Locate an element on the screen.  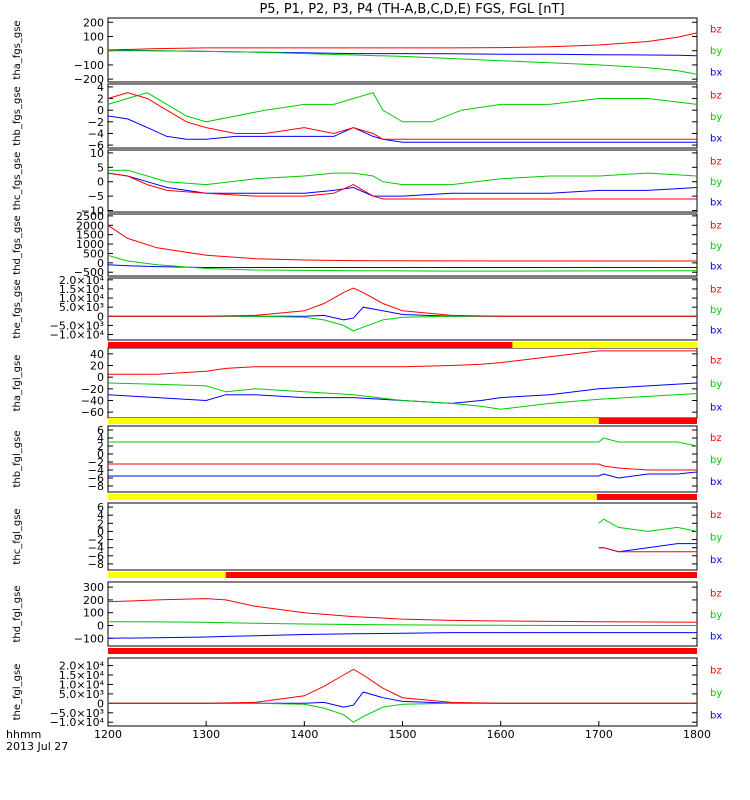
y-axis-label: thc_fgl_gse is located at coordinates (17, 536).